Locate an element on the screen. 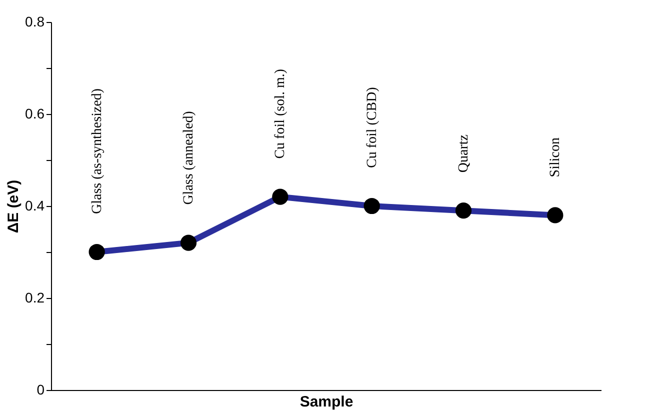 The height and width of the screenshot is (418, 664). x-tick-label: Quartz is located at coordinates (464, 153).